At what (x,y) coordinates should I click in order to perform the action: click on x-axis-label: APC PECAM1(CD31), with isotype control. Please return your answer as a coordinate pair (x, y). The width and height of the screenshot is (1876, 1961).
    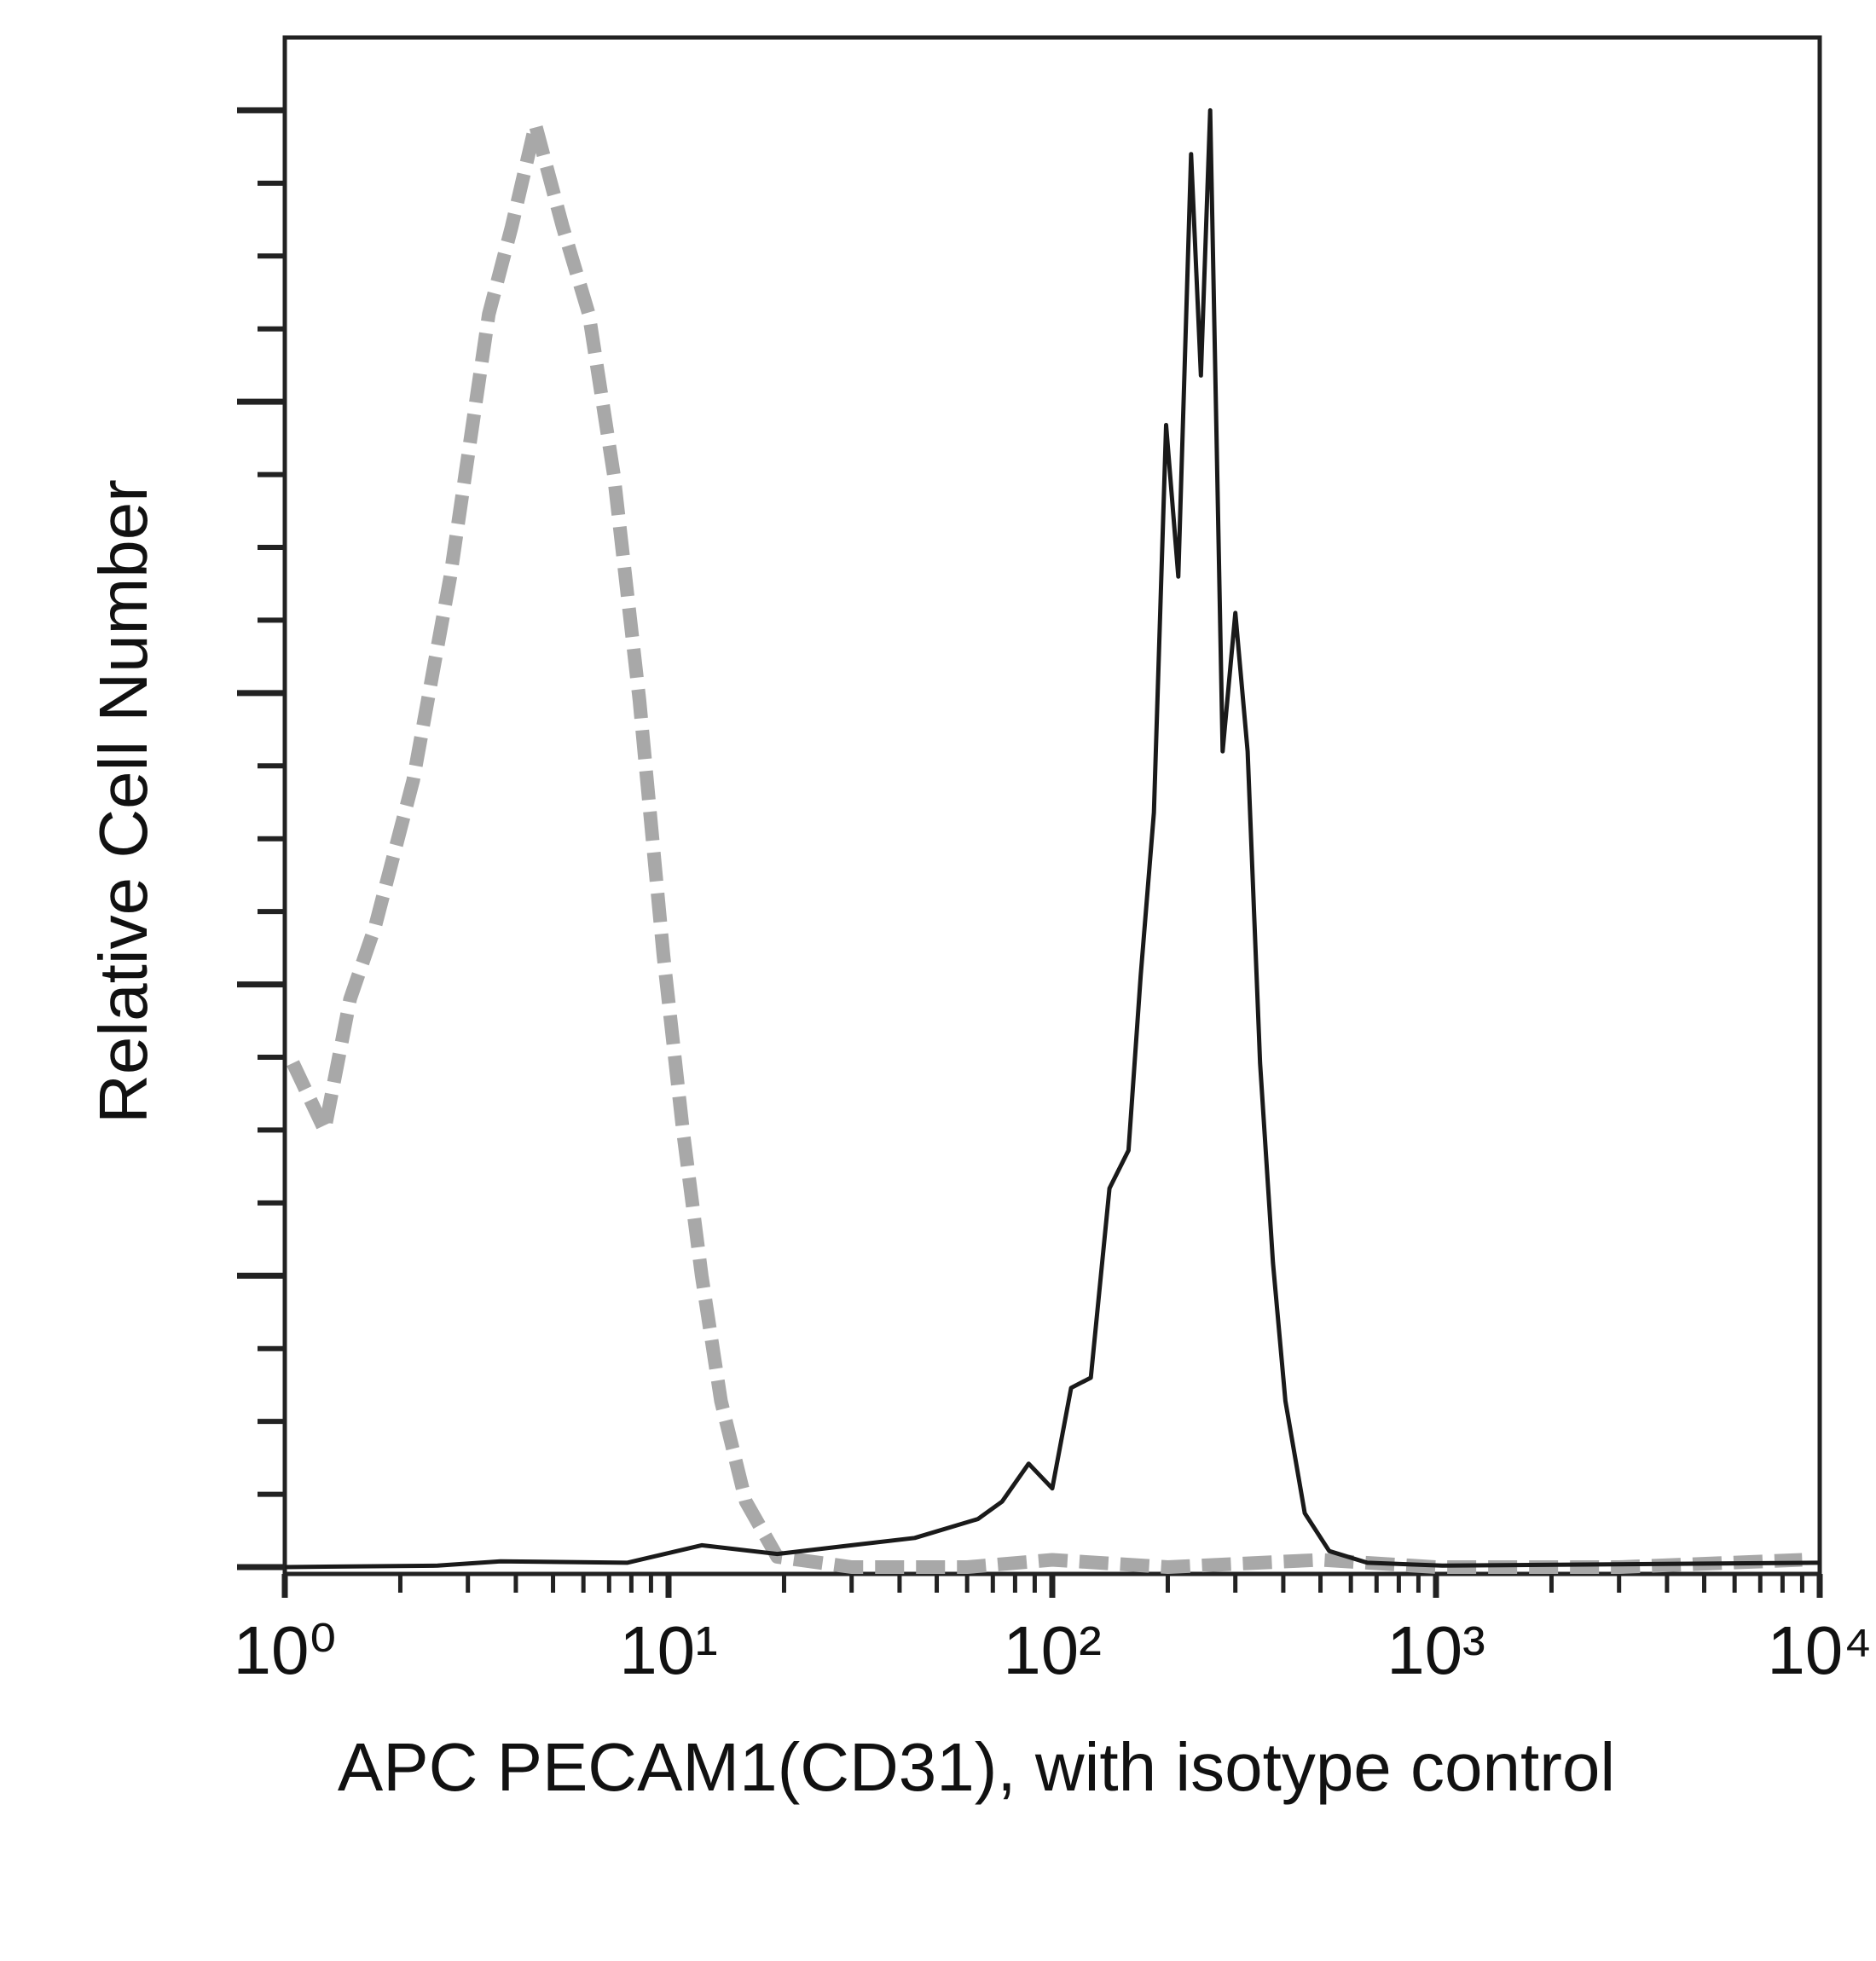
    Looking at the image, I should click on (977, 1767).